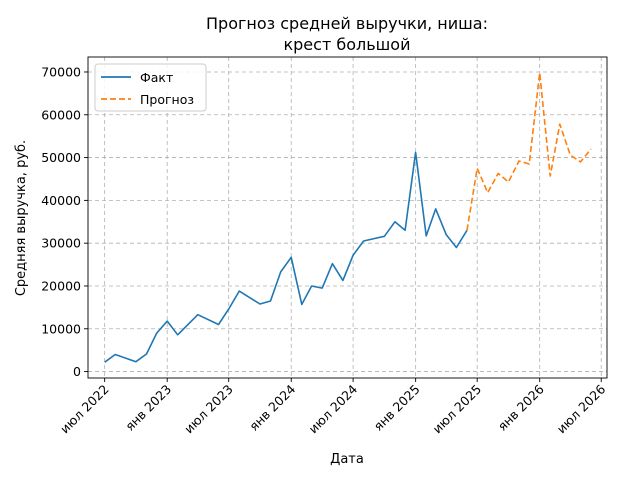  What do you see at coordinates (61, 285) in the screenshot?
I see `y-tick-label: 20000` at bounding box center [61, 285].